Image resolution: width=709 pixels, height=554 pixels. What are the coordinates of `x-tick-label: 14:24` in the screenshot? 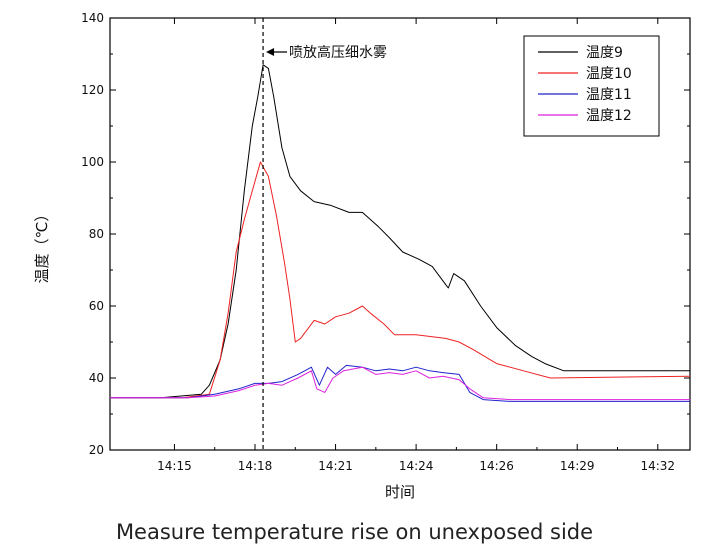 It's located at (416, 466).